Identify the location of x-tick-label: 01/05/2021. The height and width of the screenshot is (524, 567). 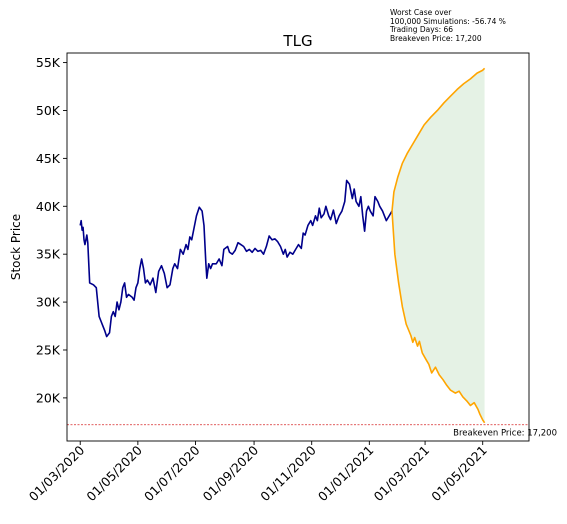
(459, 474).